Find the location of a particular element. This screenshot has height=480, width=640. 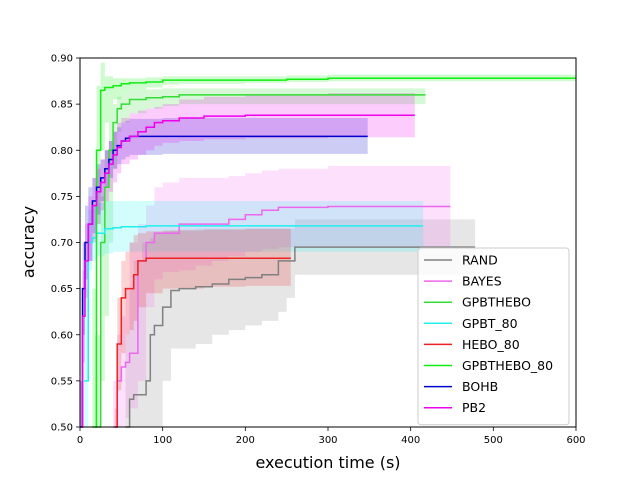

legend-label-gpbt-80: GPBT_80 is located at coordinates (490, 323).